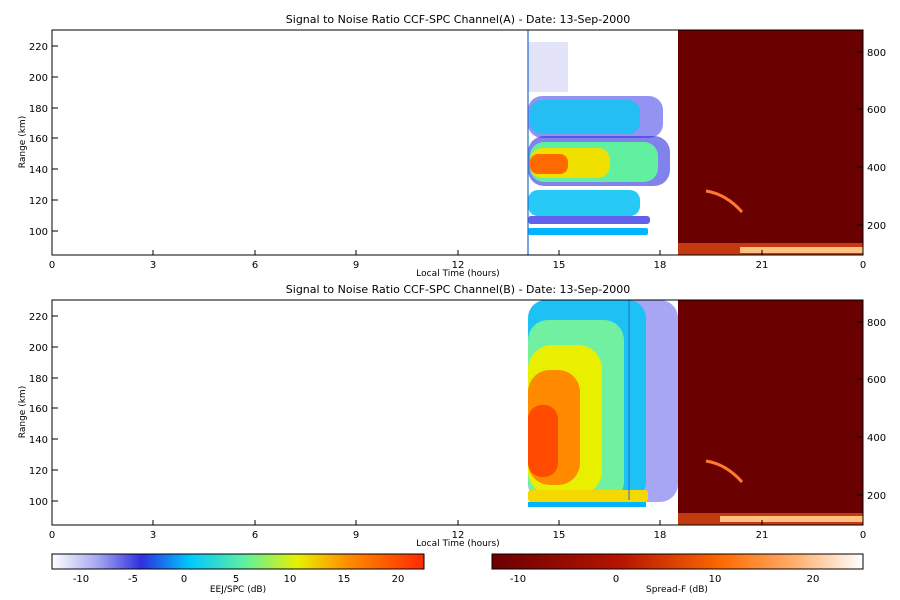 This screenshot has height=600, width=900. I want to click on colorbar-spreadf: -10 0 10 20 Spread-F (dB), so click(677, 574).